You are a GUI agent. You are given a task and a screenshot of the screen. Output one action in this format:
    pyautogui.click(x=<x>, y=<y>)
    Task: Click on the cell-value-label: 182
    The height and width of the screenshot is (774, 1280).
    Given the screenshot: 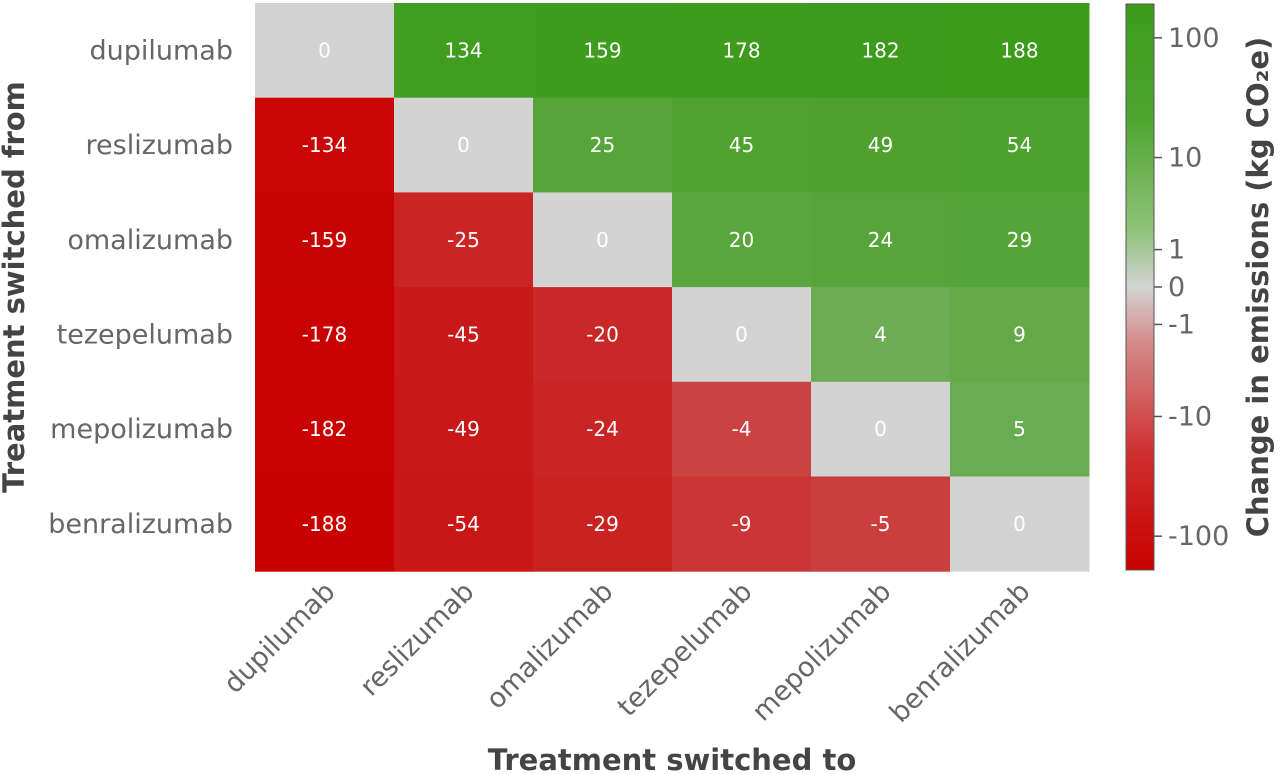 What is the action you would take?
    pyautogui.click(x=880, y=50)
    